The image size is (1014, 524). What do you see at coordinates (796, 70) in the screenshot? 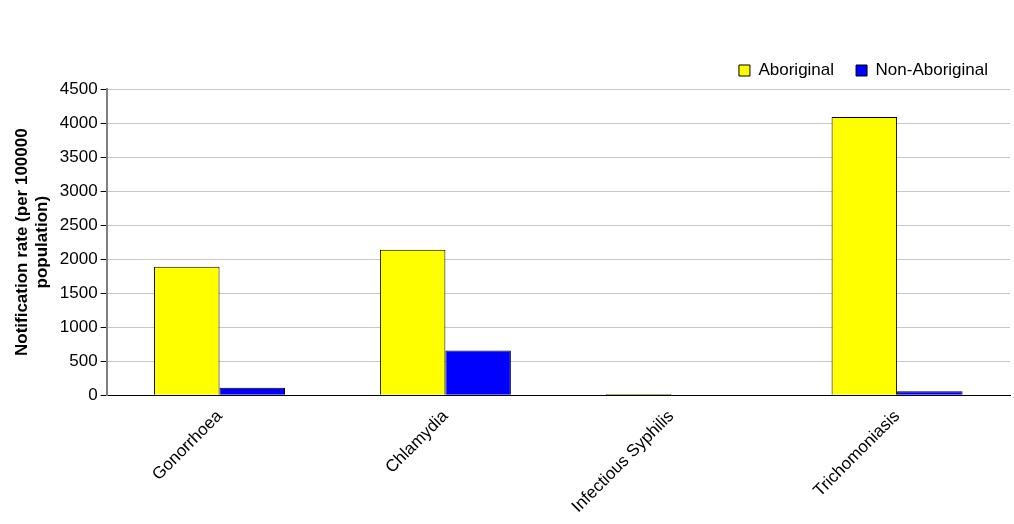
I see `legend-label: Aboriginal` at bounding box center [796, 70].